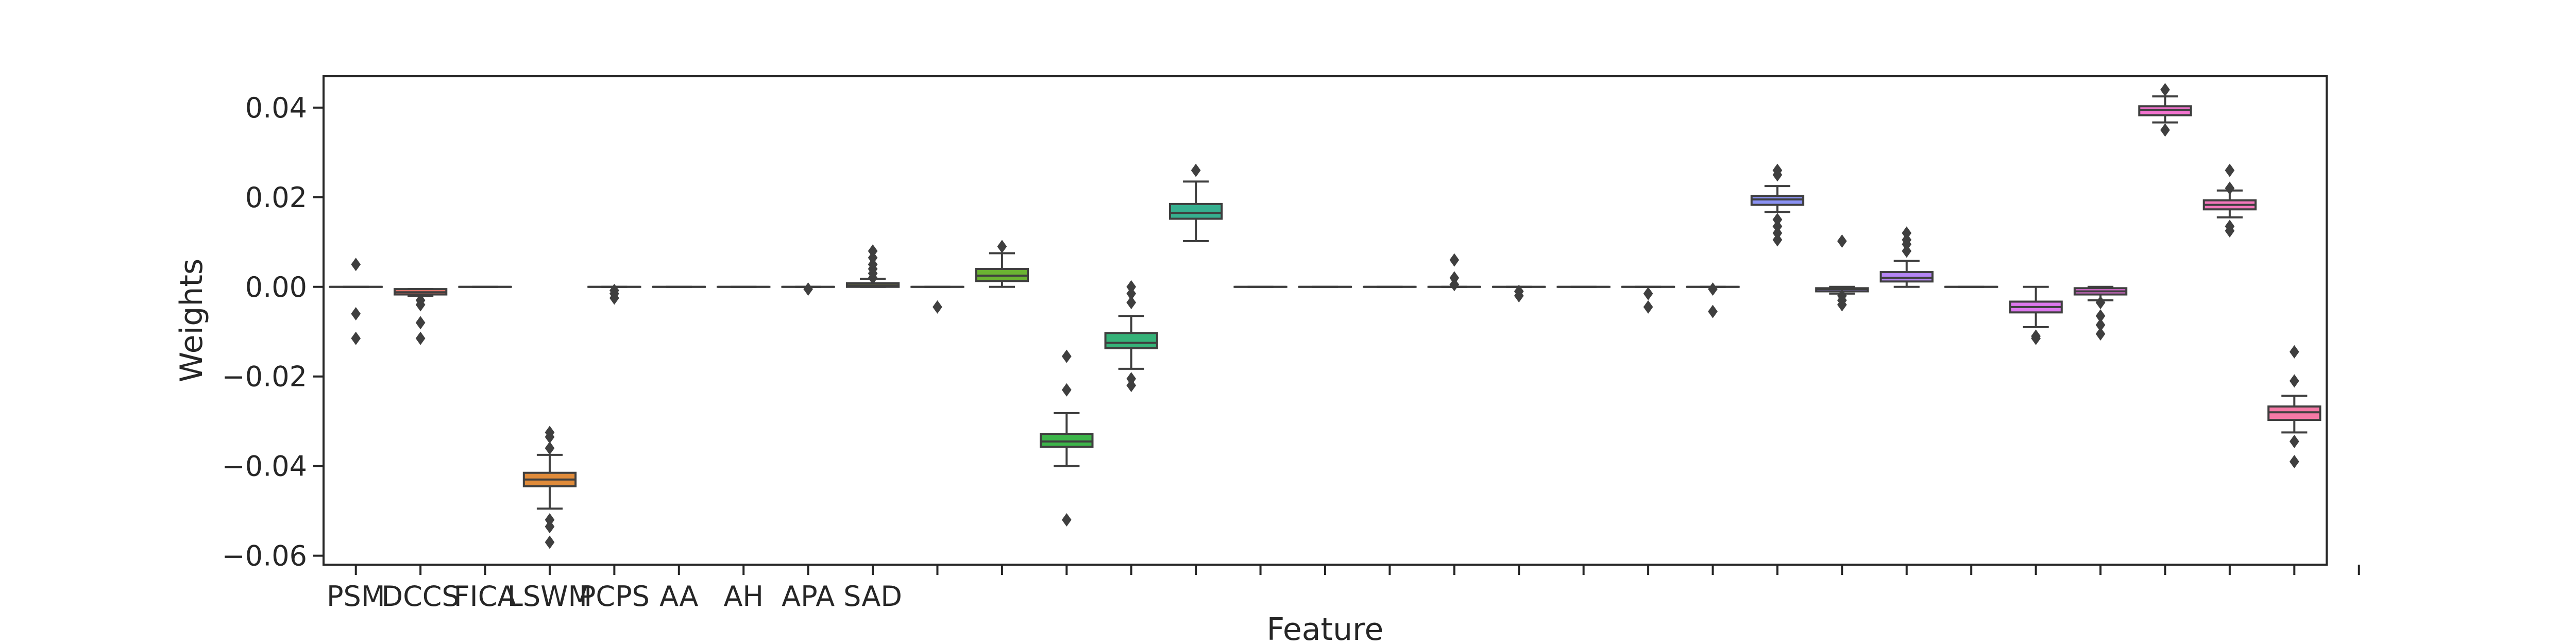 The image size is (2576, 644). What do you see at coordinates (485, 596) in the screenshot?
I see `x-tick-label: FICA` at bounding box center [485, 596].